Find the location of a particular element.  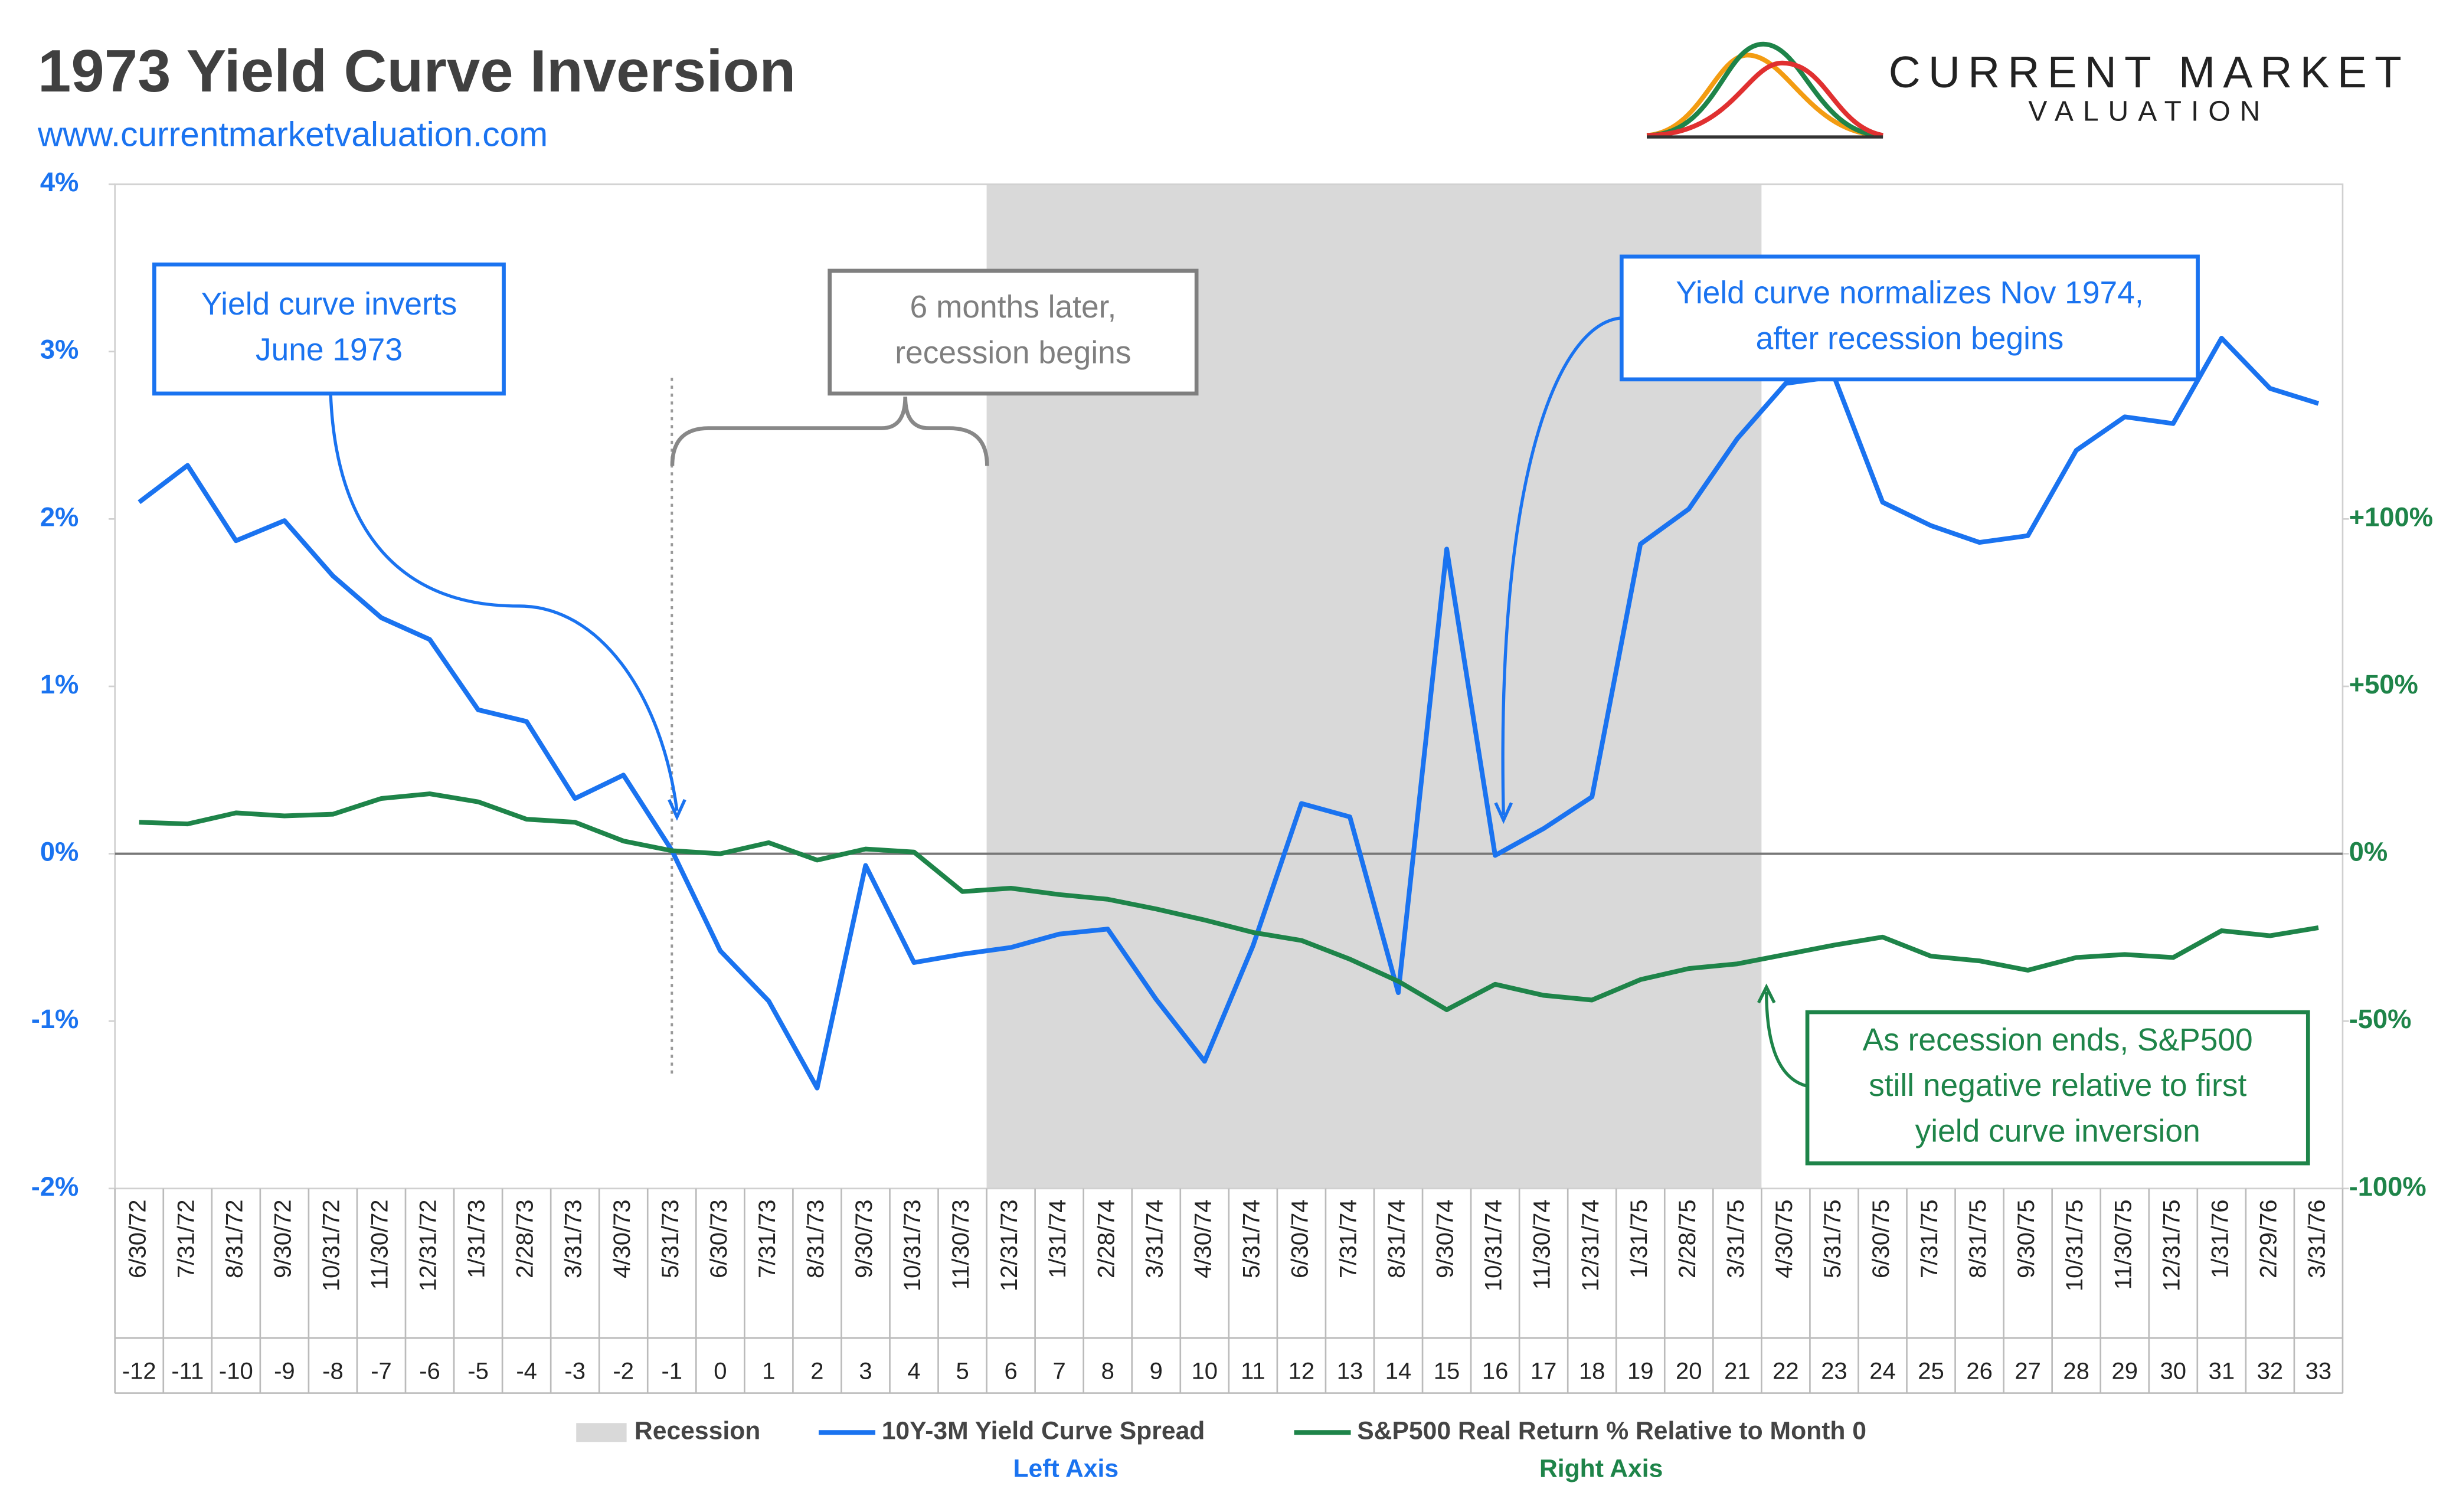

x-tick-label: 9/30/73 is located at coordinates (864, 1239).